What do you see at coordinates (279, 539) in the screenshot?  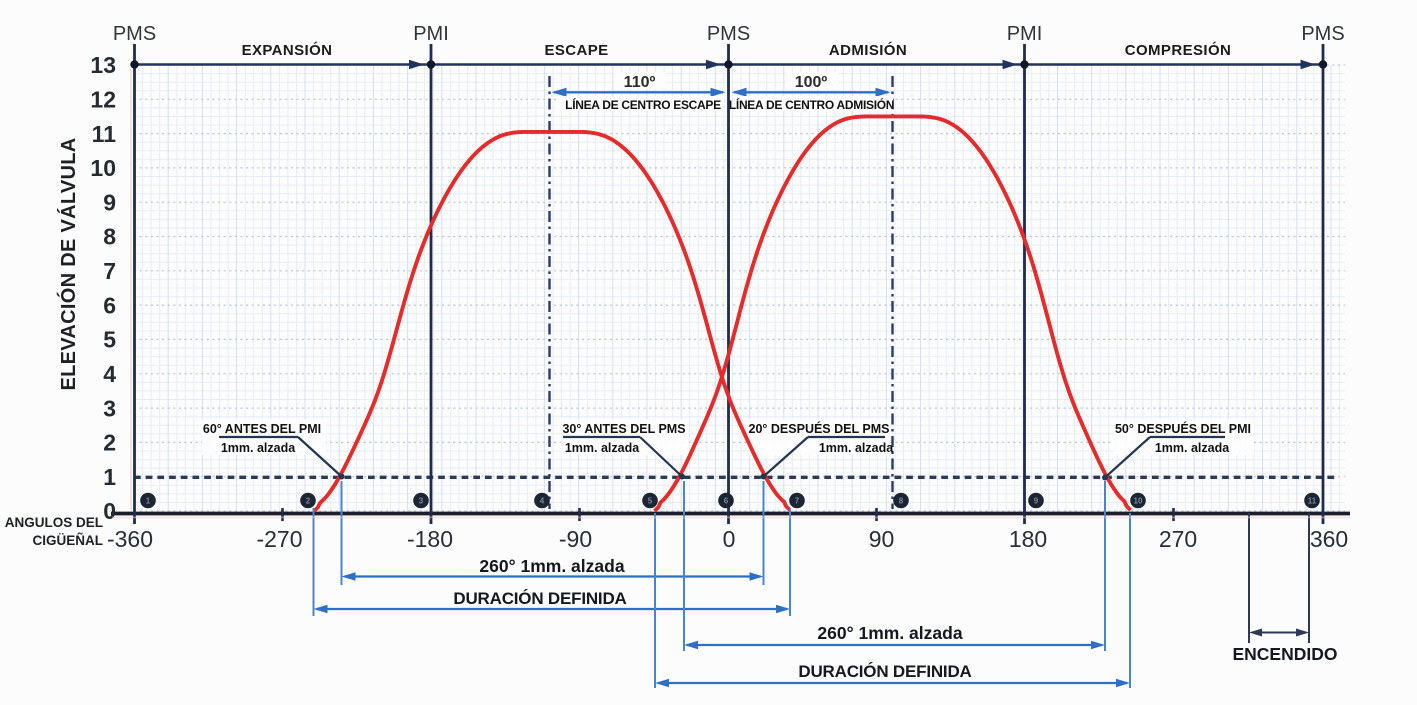 I see `svg-text: -270` at bounding box center [279, 539].